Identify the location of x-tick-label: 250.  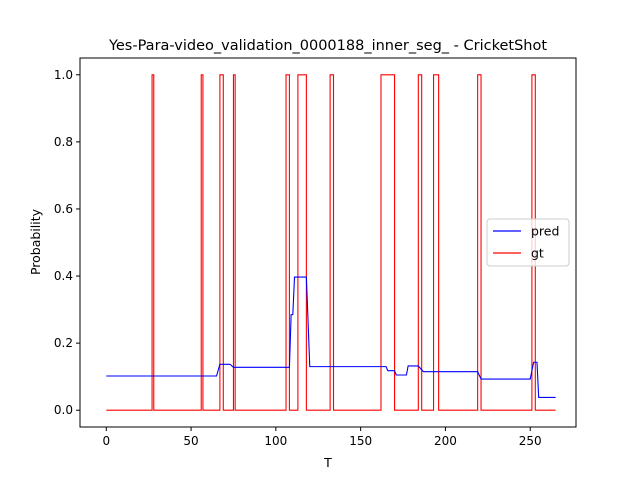
(530, 441).